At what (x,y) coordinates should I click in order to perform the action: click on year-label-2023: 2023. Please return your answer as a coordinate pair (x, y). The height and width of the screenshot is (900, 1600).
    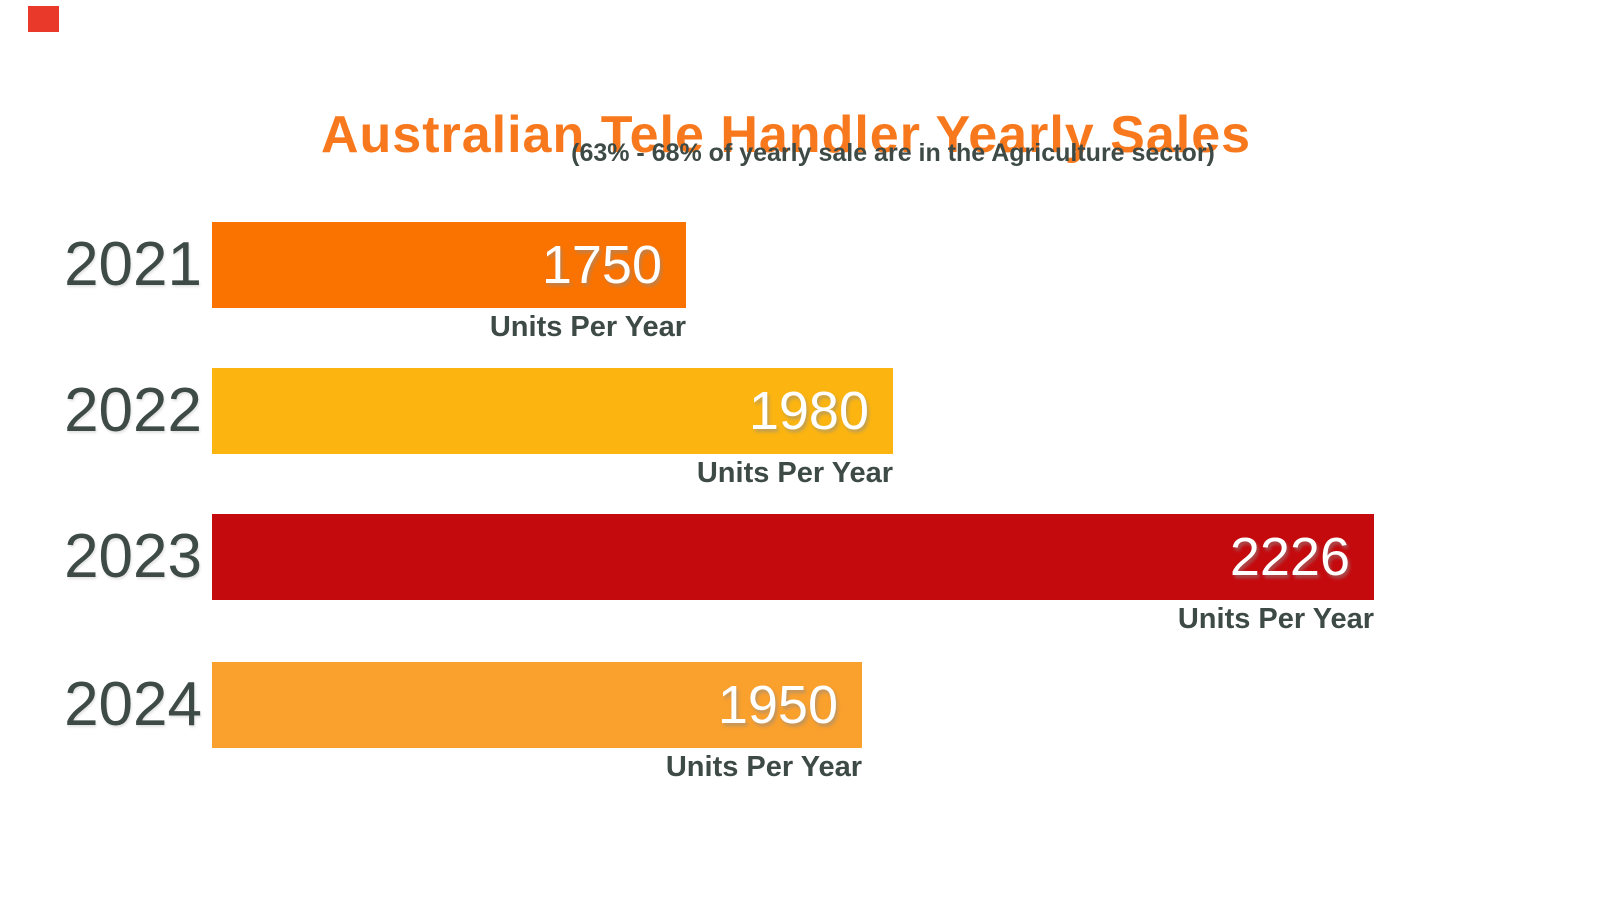
    Looking at the image, I should click on (133, 556).